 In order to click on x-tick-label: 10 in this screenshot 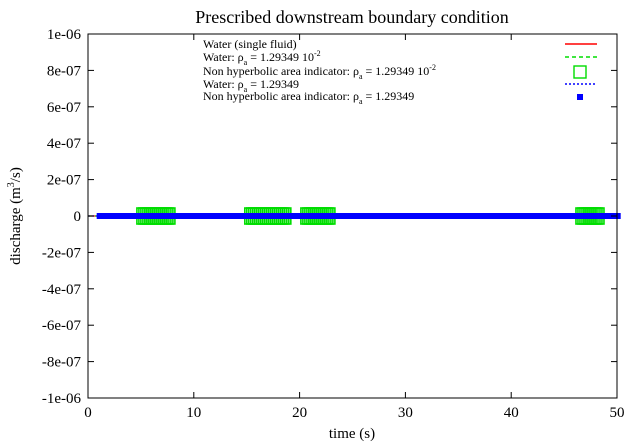, I will do `click(193, 413)`.